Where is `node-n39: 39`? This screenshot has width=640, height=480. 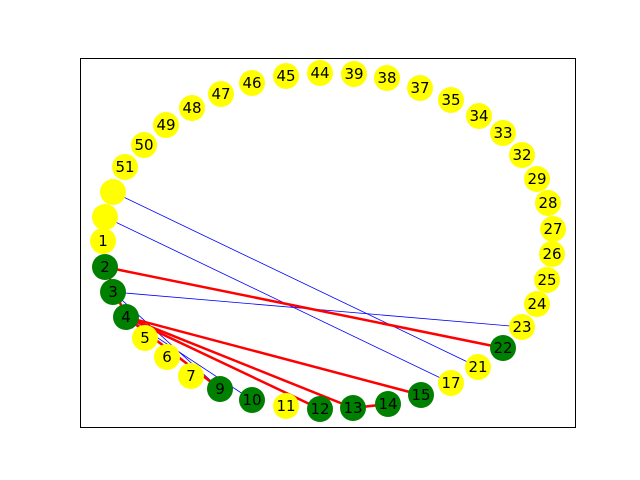
node-n39: 39 is located at coordinates (354, 74).